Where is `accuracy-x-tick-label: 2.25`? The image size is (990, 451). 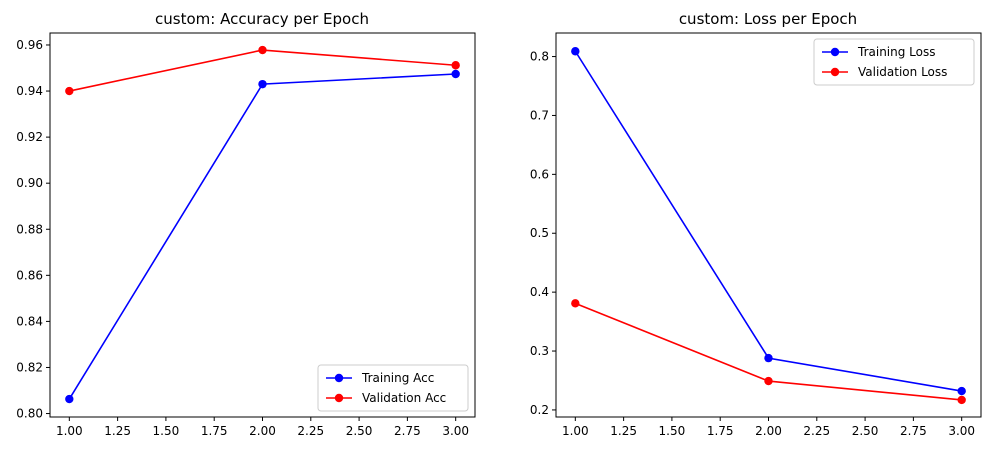
accuracy-x-tick-label: 2.25 is located at coordinates (310, 431).